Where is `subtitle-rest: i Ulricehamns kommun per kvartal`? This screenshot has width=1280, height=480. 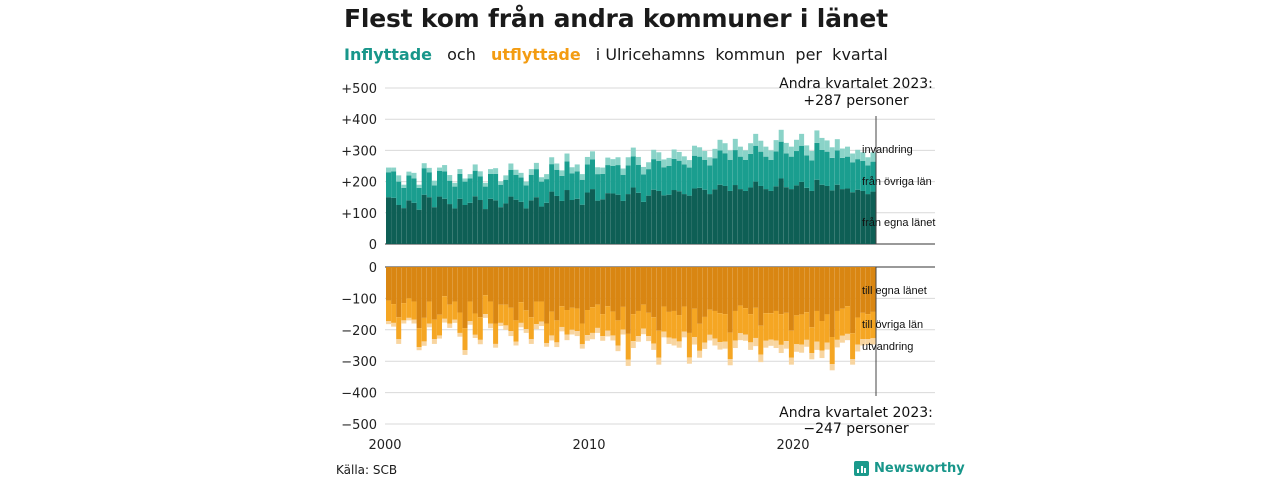
subtitle-rest: i Ulricehamns kommun per kvartal is located at coordinates (741, 54).